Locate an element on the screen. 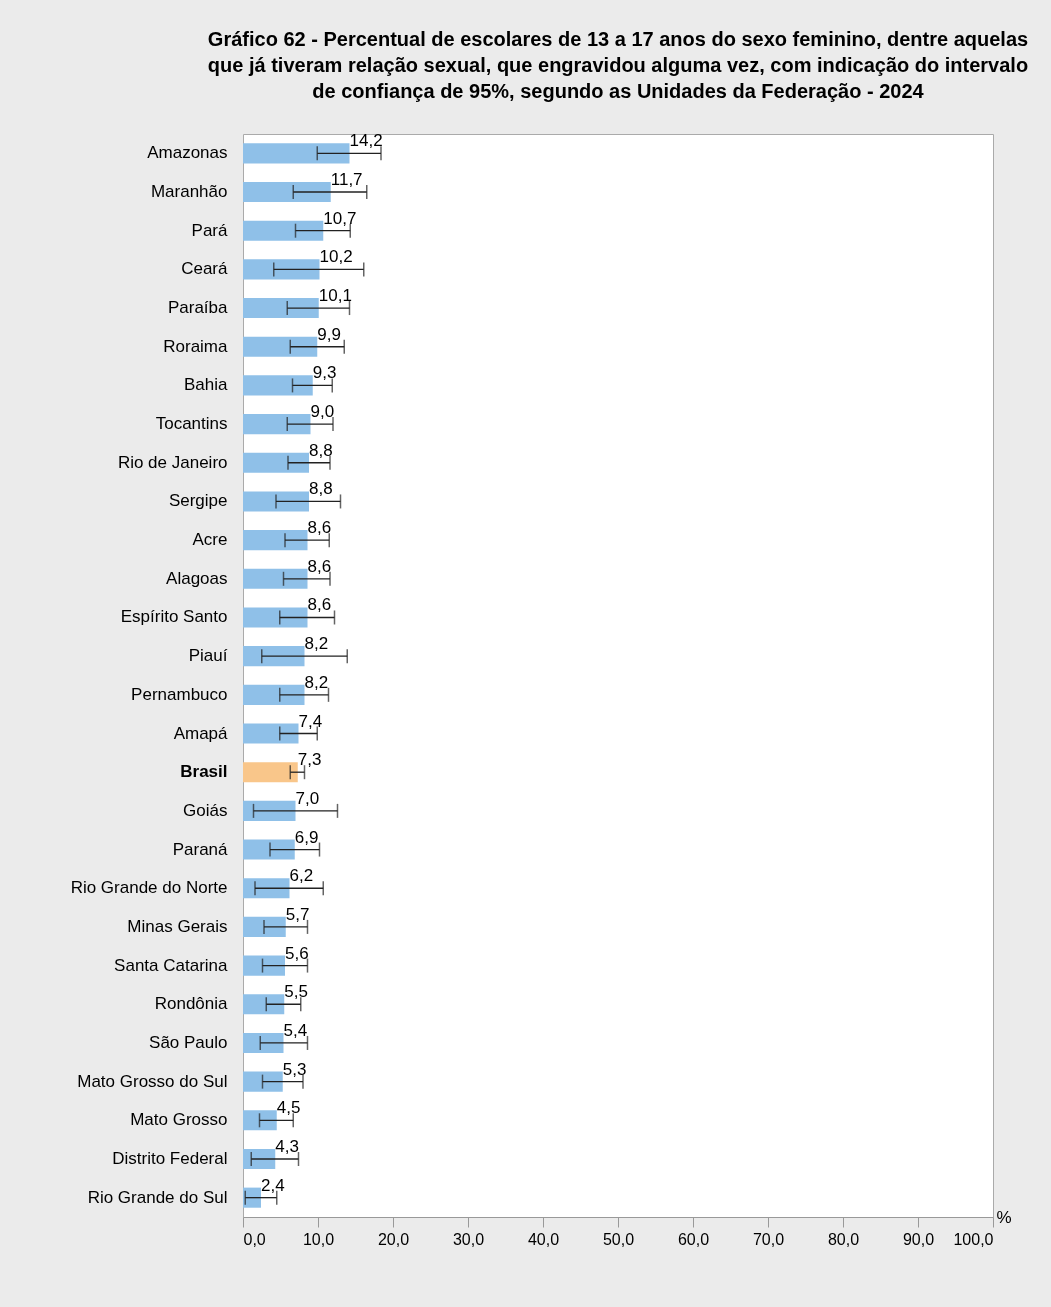  y-tick-label: Paraíba is located at coordinates (198, 308).